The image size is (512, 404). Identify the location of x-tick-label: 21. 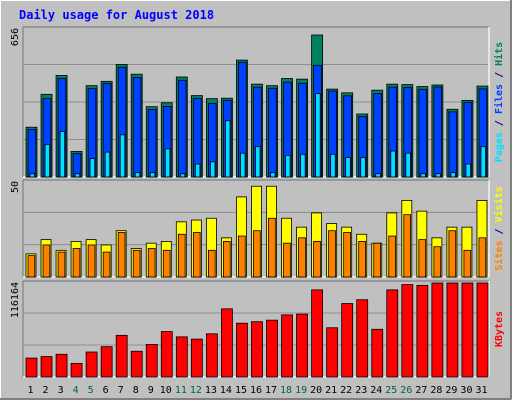
(331, 390).